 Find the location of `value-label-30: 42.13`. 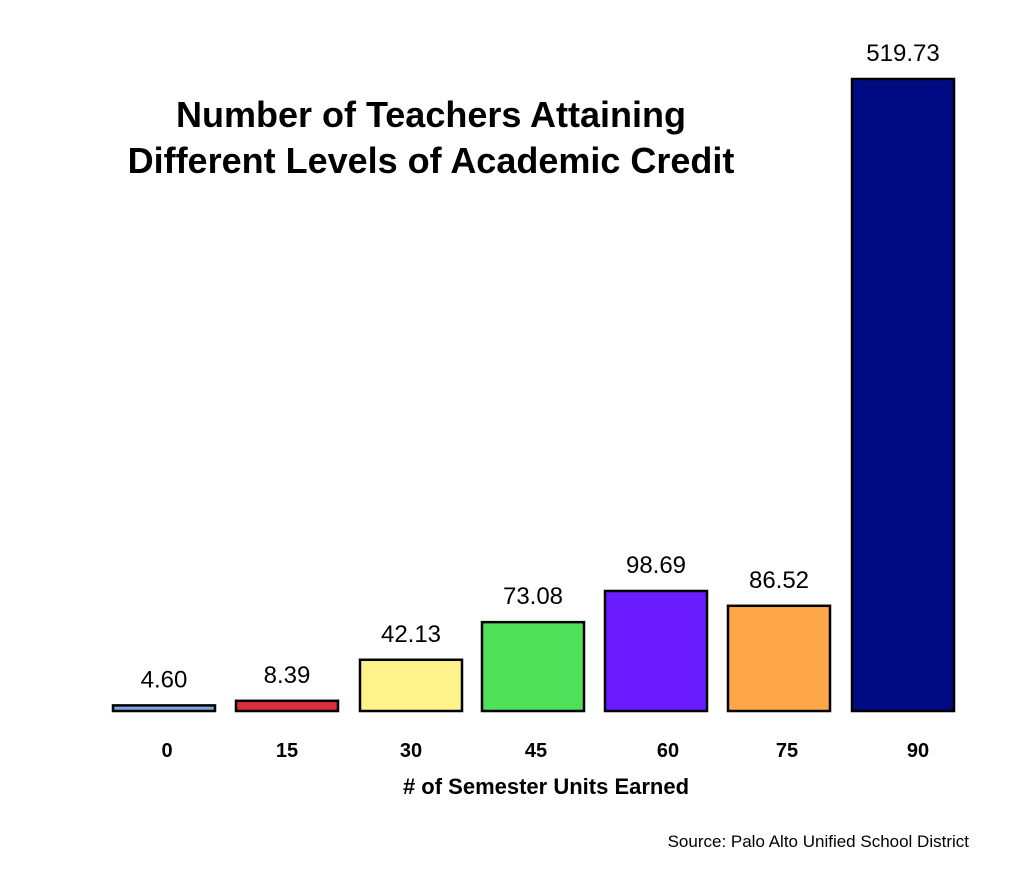

value-label-30: 42.13 is located at coordinates (411, 634).